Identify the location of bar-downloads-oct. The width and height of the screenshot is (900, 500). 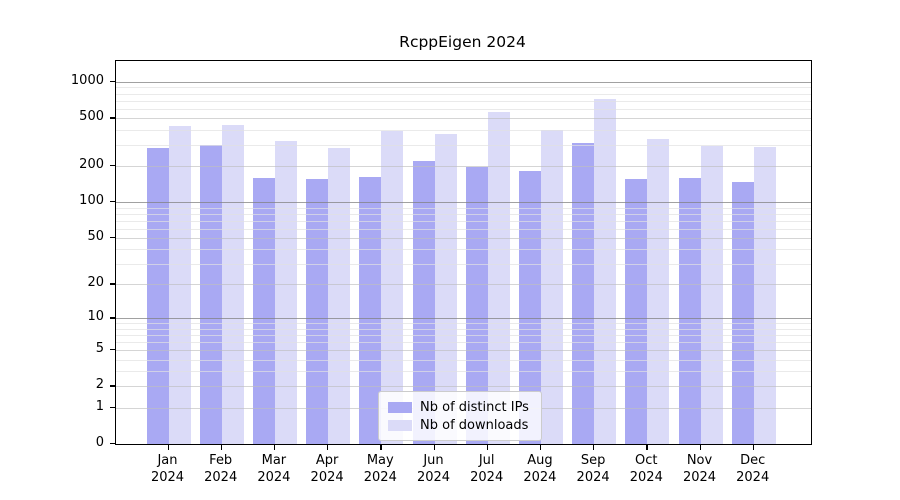
(658, 291).